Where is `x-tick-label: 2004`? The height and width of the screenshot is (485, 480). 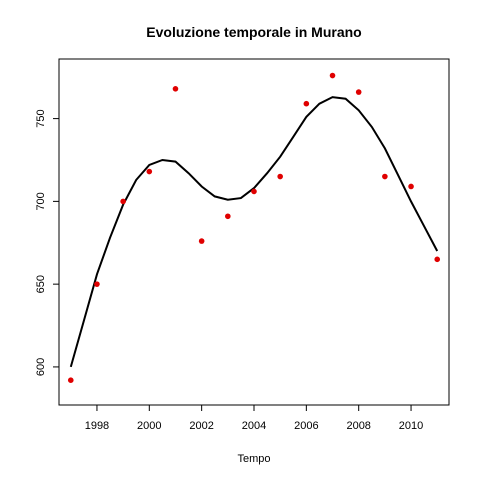 x-tick-label: 2004 is located at coordinates (254, 426).